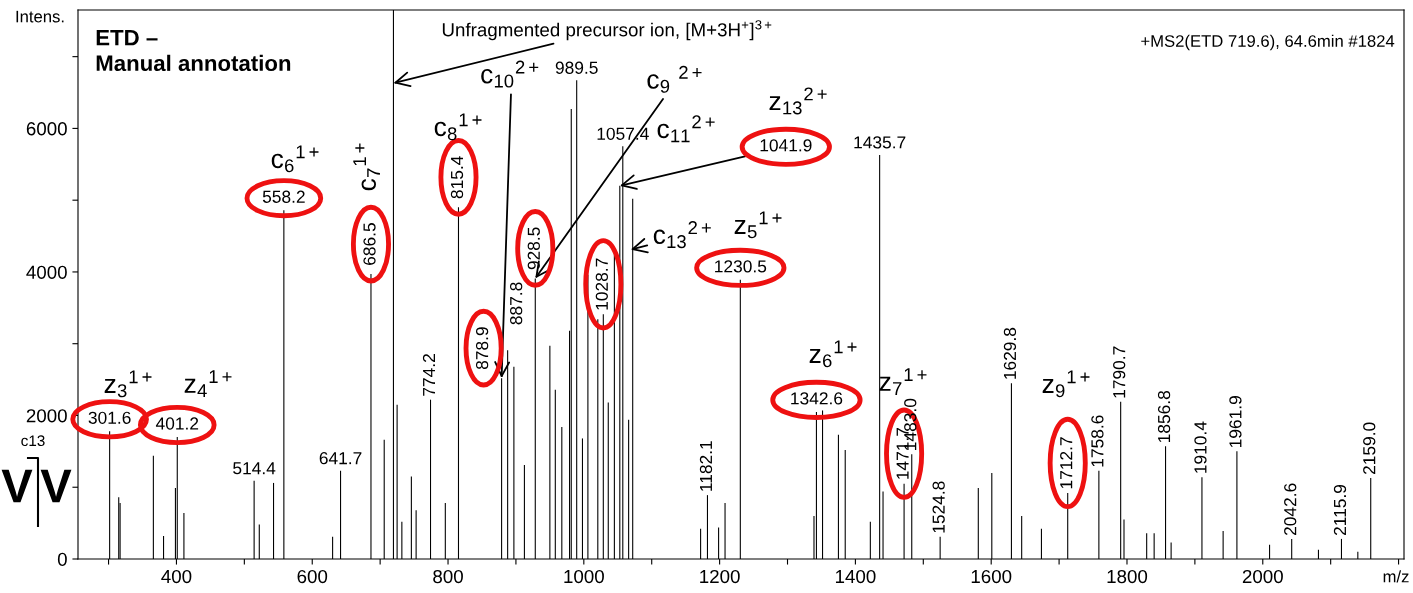 The width and height of the screenshot is (1413, 593). I want to click on annotation: 774.2, so click(428, 375).